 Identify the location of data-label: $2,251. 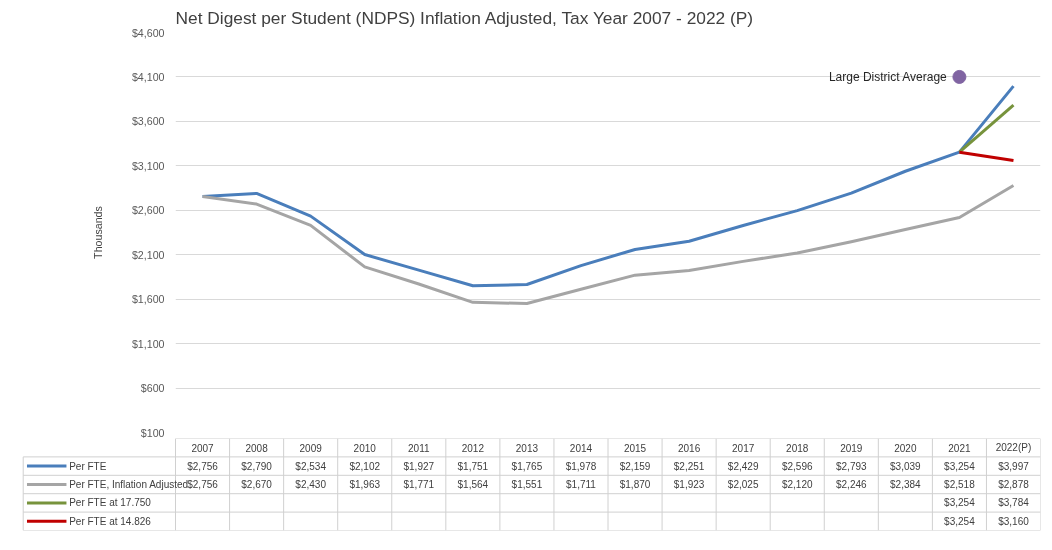
(689, 466).